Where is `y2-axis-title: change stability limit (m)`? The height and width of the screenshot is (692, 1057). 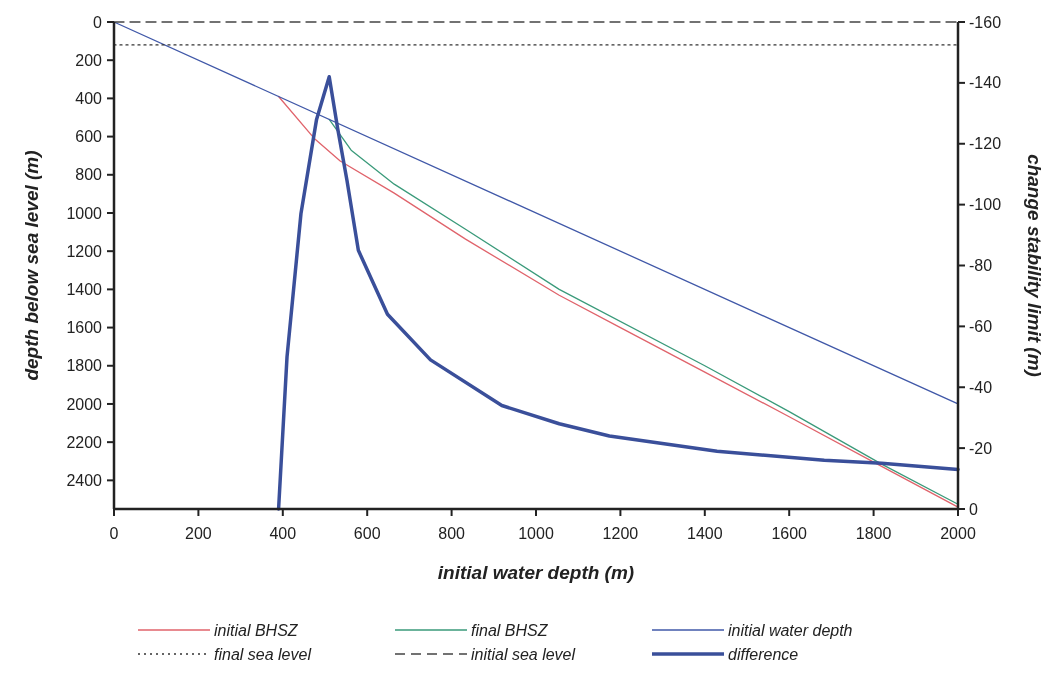
y2-axis-title: change stability limit (m) is located at coordinates (1034, 265).